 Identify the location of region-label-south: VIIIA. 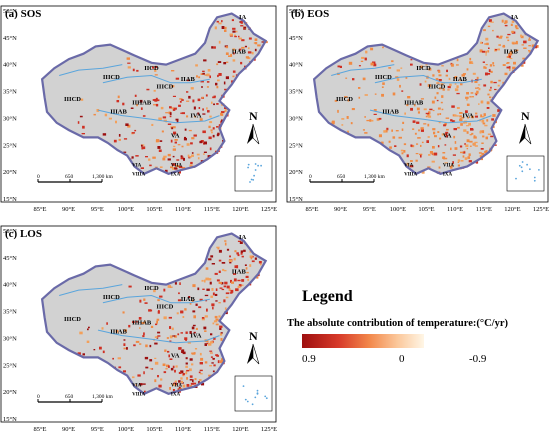
(410, 175).